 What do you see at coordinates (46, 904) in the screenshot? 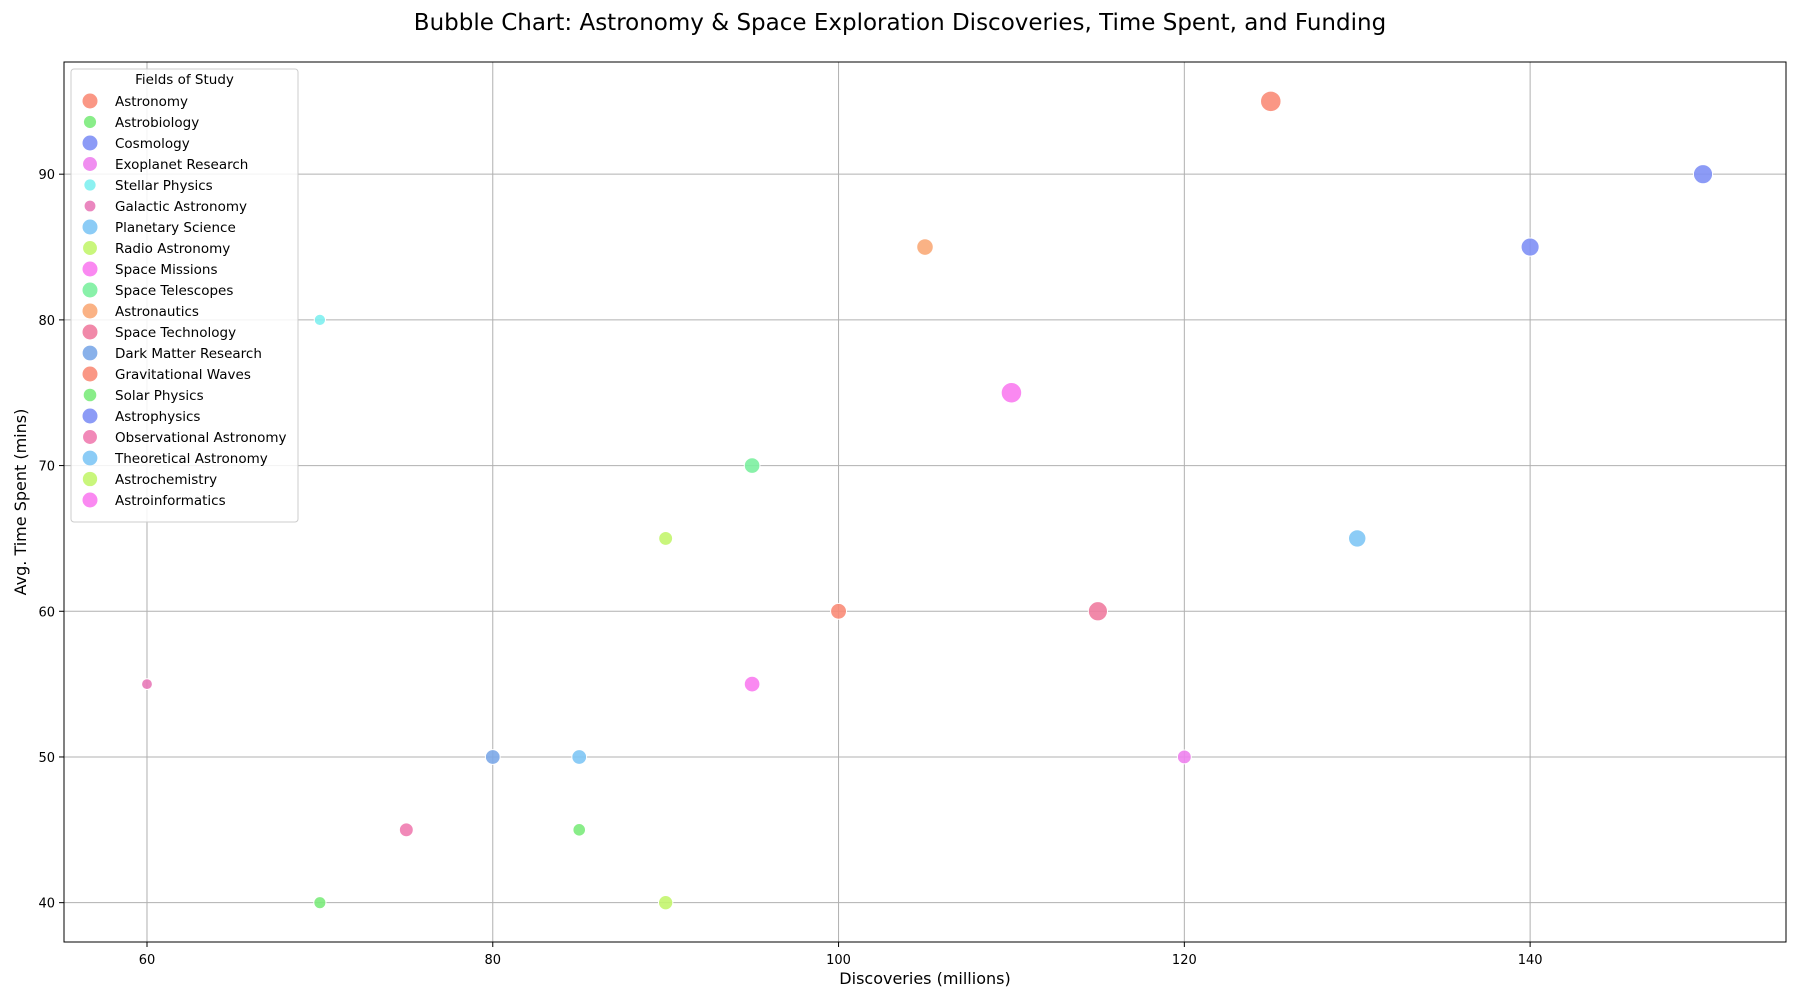
I see `y-tick-label: 40` at bounding box center [46, 904].